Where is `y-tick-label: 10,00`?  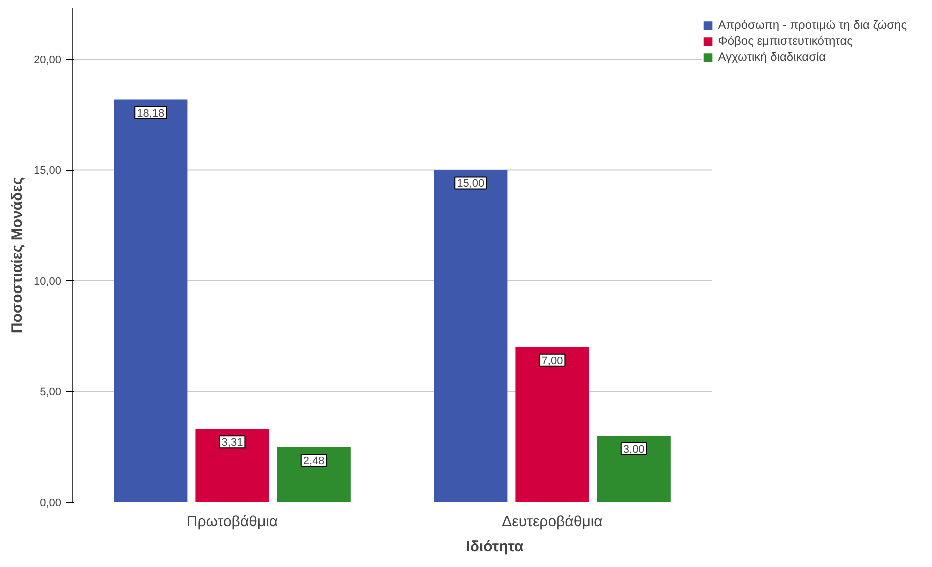
y-tick-label: 10,00 is located at coordinates (48, 282).